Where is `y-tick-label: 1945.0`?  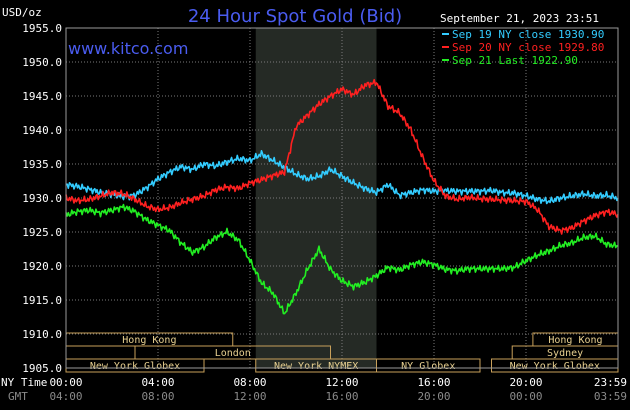 y-tick-label: 1945.0 is located at coordinates (42, 96).